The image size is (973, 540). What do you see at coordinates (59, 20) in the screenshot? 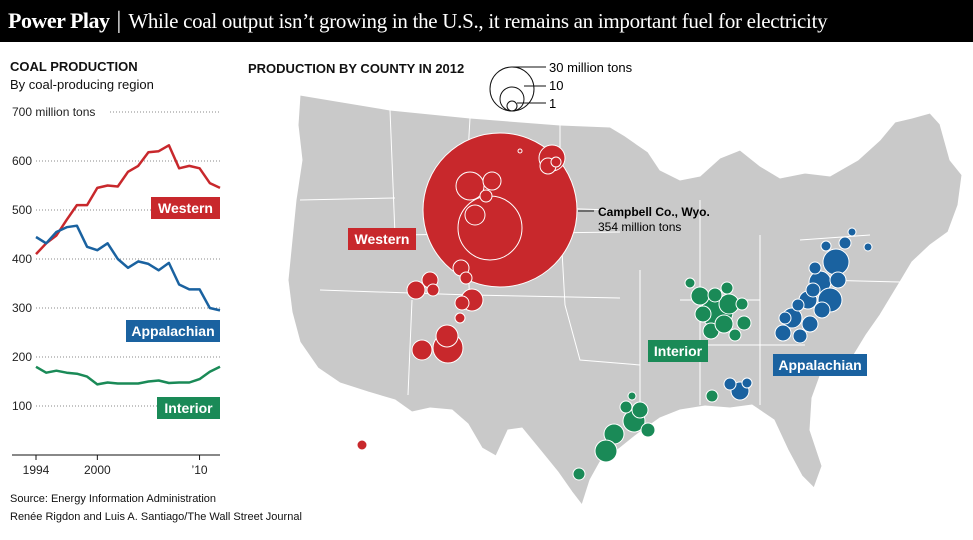
I see `brand-title: Power Play` at bounding box center [59, 20].